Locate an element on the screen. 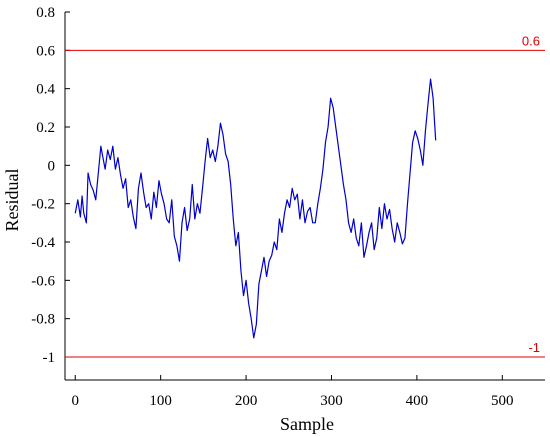 The image size is (550, 437). y-tick-label: 0.6 is located at coordinates (45, 51).